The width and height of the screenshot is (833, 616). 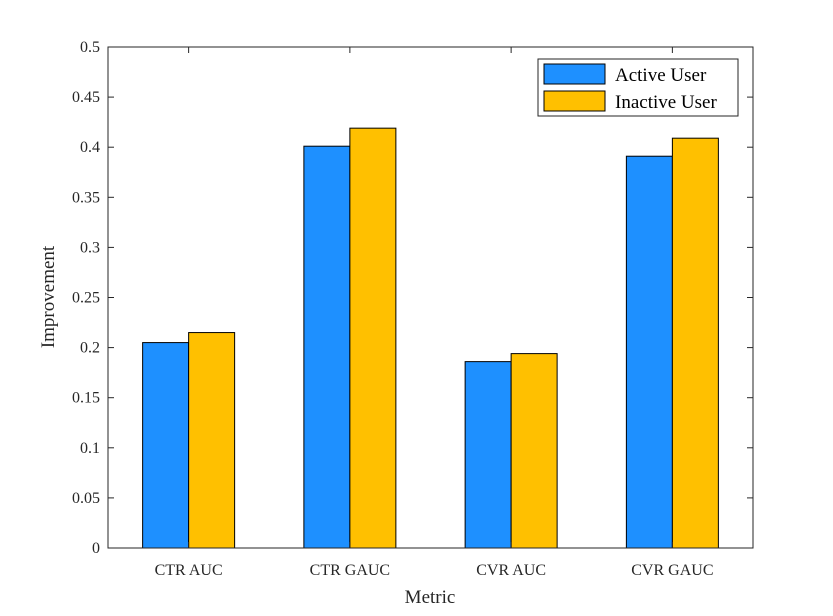 I want to click on bar-cvr-gauc-inactive-user, so click(x=695, y=343).